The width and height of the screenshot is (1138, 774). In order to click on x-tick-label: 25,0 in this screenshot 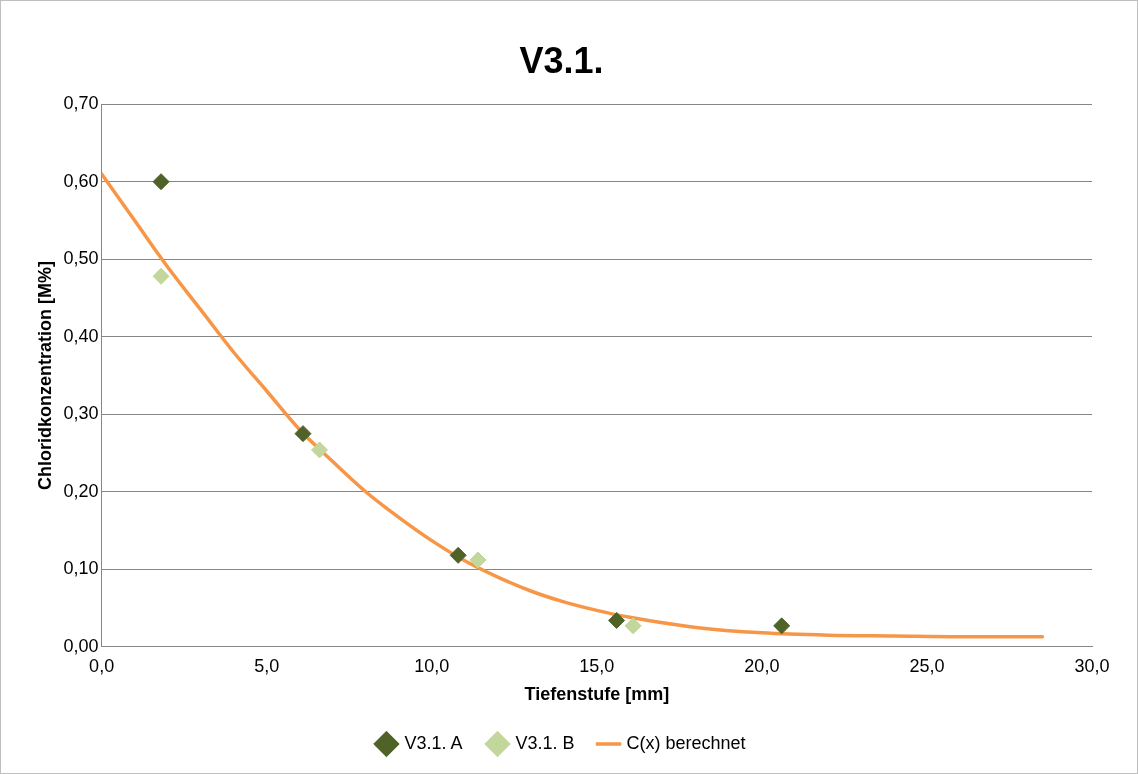, I will do `click(927, 665)`.